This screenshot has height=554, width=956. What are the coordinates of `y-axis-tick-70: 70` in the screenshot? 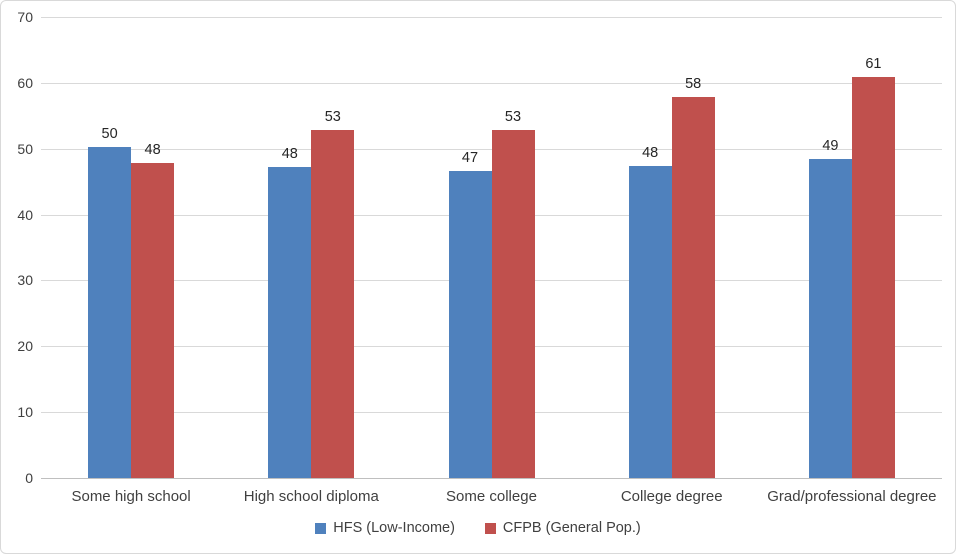 It's located at (25, 17).